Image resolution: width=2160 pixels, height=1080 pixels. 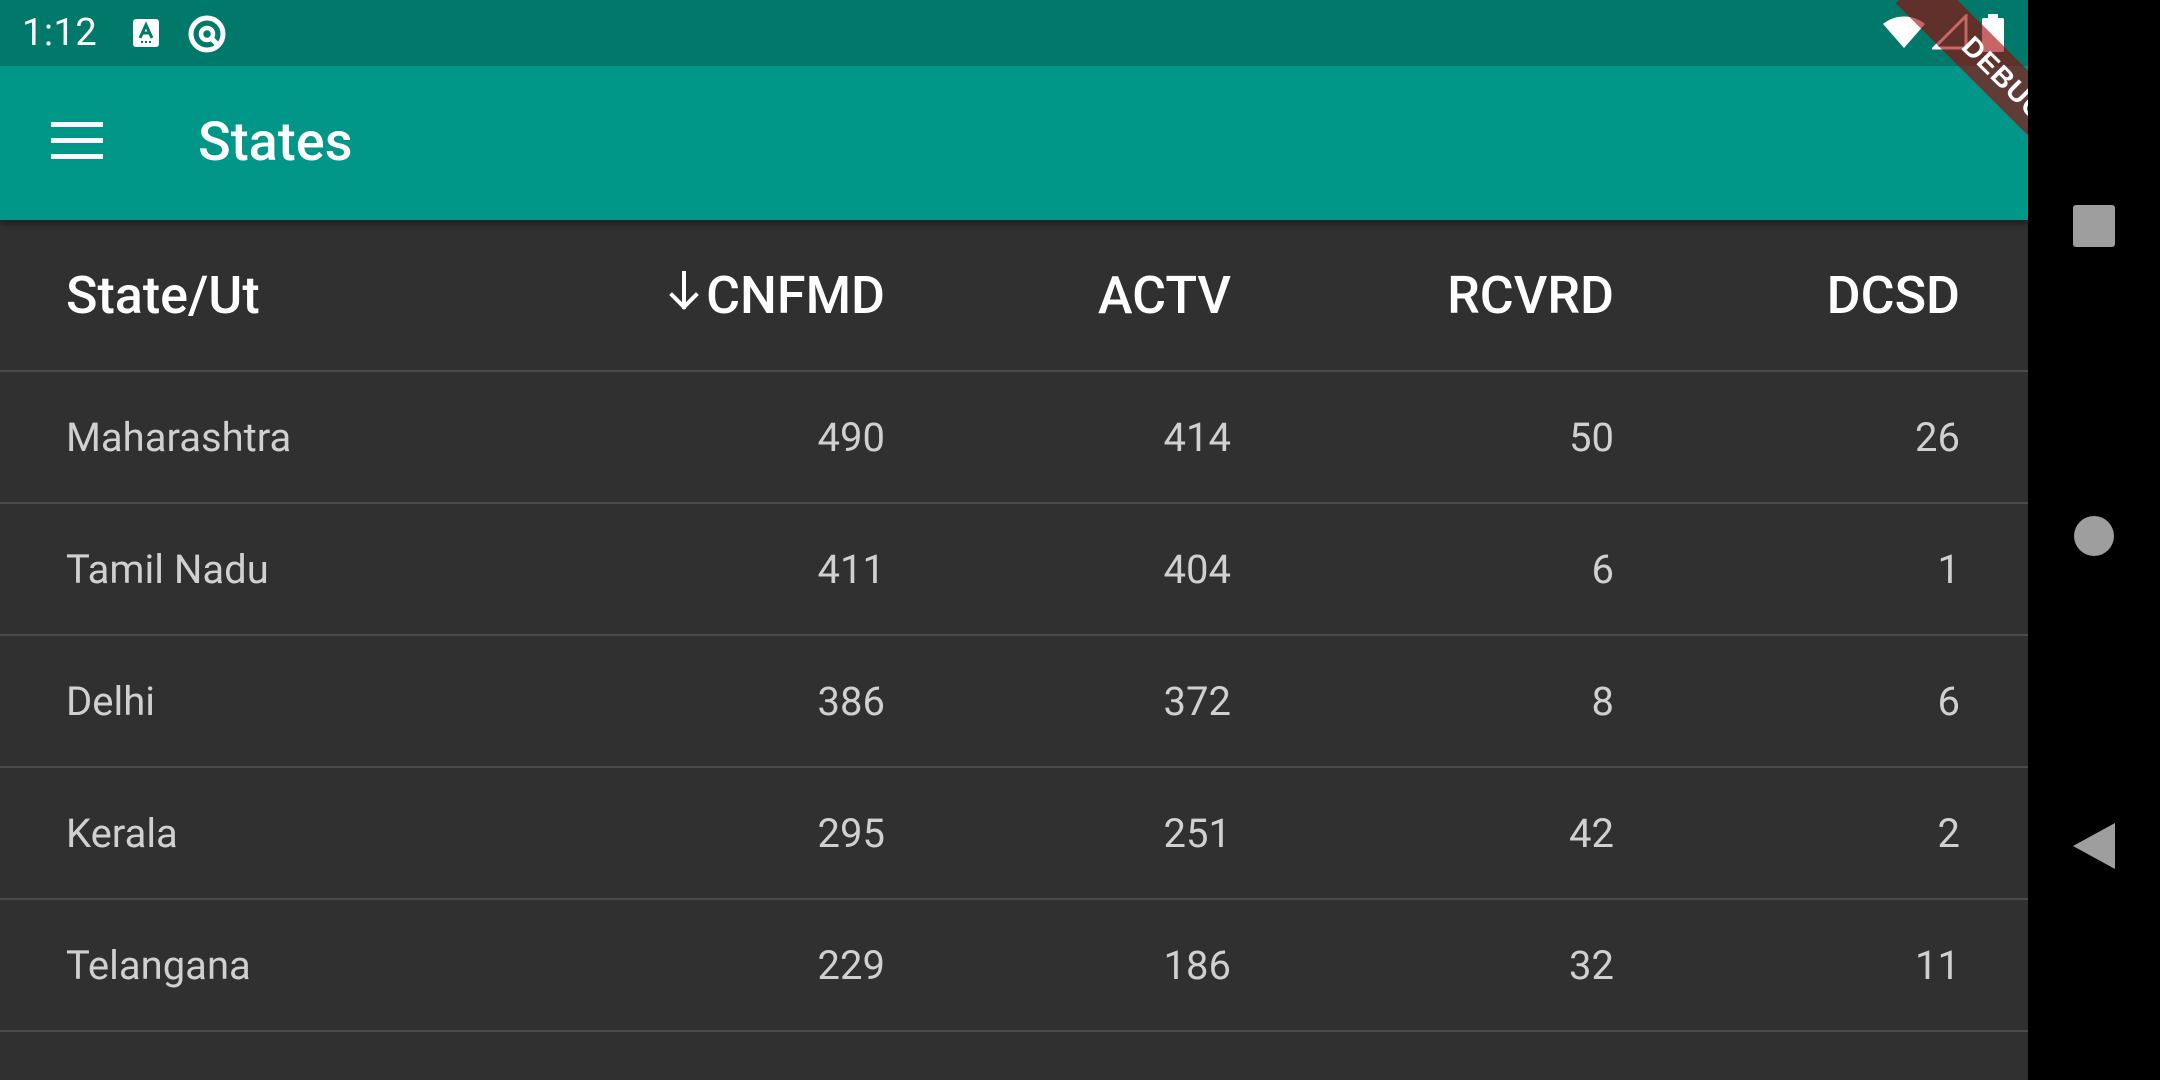 I want to click on back-button, so click(x=2094, y=848).